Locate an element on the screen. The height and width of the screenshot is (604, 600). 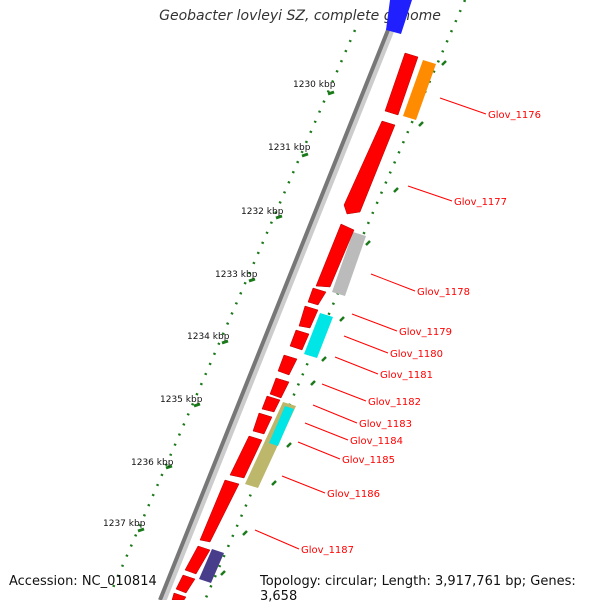
ruler-label: 1231 kbp is located at coordinates (289, 148).